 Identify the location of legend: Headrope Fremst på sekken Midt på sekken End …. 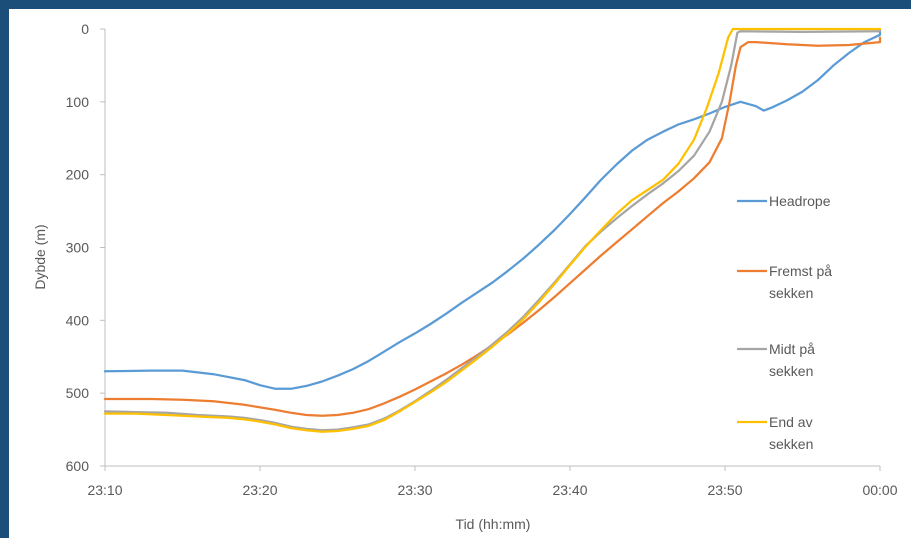
(784, 322).